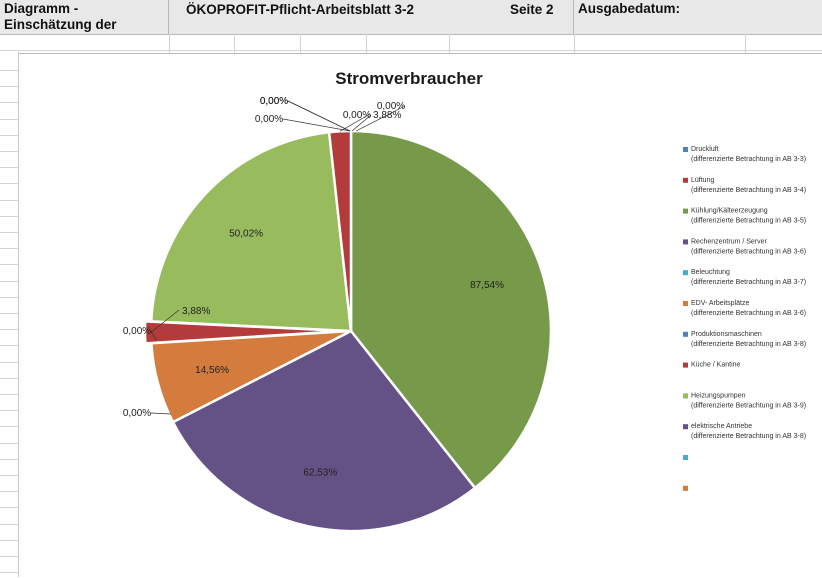 The width and height of the screenshot is (822, 578). What do you see at coordinates (748, 405) in the screenshot?
I see `legend-item-note: (differenzierte Betrachtung in AB 3-9)` at bounding box center [748, 405].